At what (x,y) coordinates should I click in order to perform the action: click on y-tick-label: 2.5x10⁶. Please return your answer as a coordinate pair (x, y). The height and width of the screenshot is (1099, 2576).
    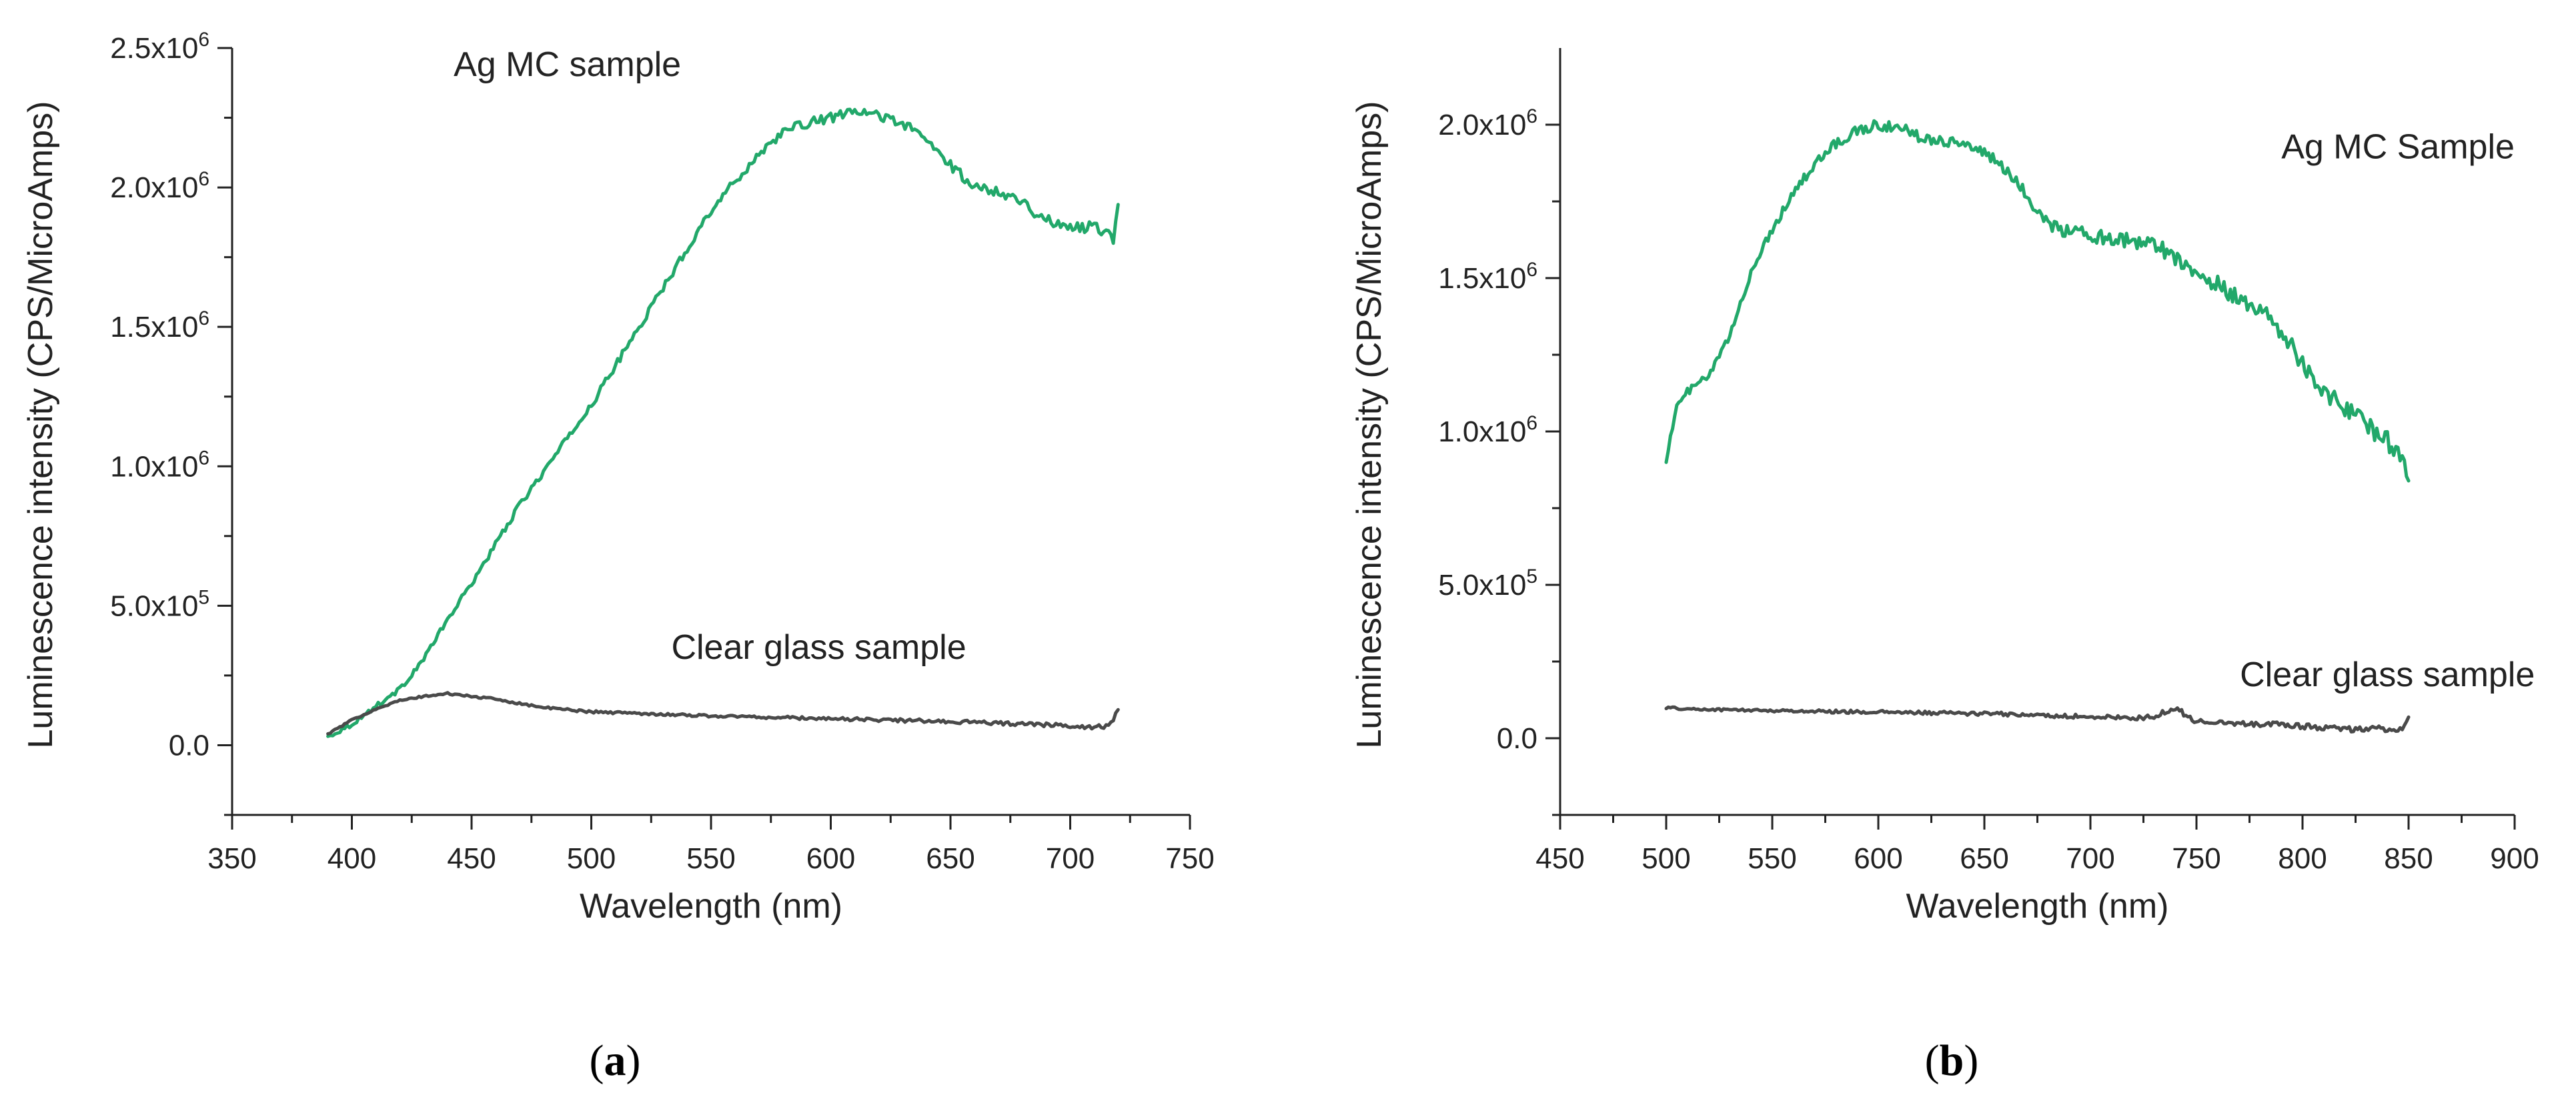
    Looking at the image, I should click on (159, 47).